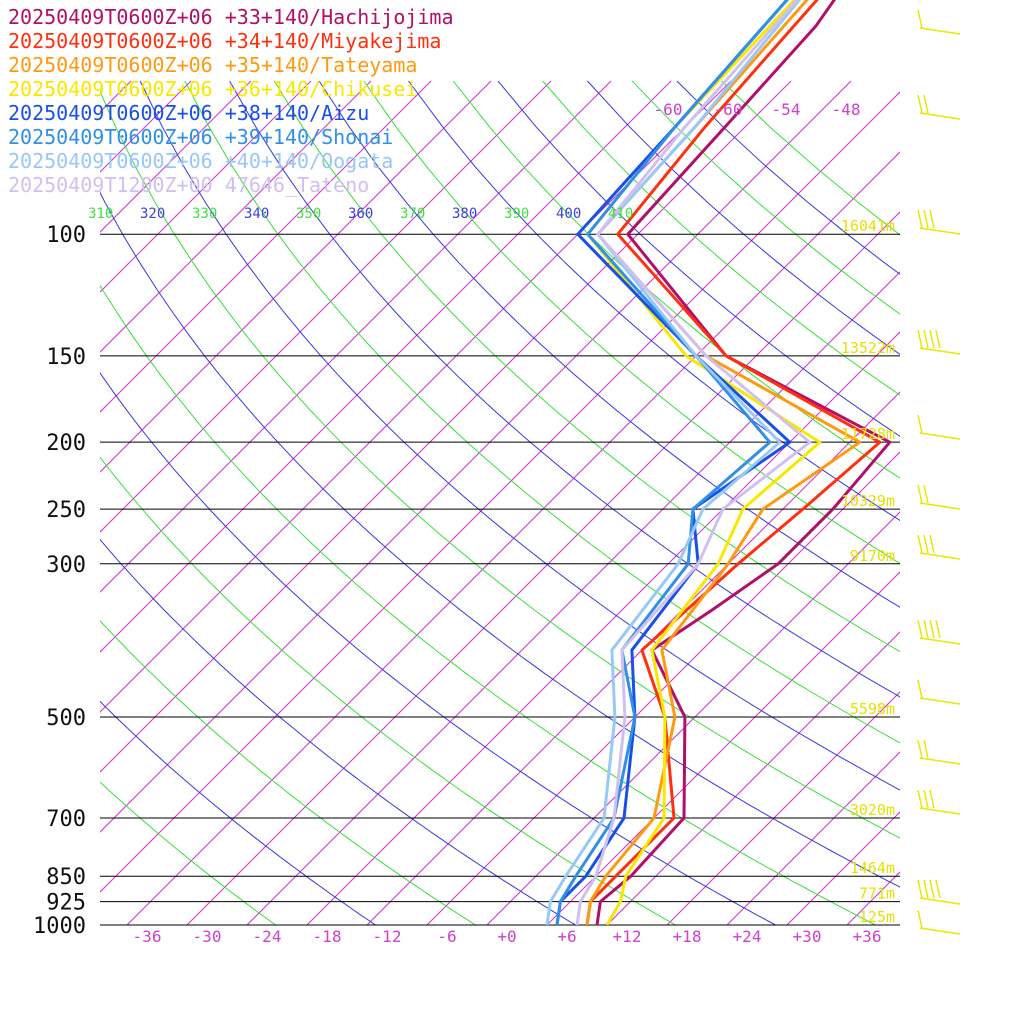  I want to click on height-label: 13522m, so click(868, 348).